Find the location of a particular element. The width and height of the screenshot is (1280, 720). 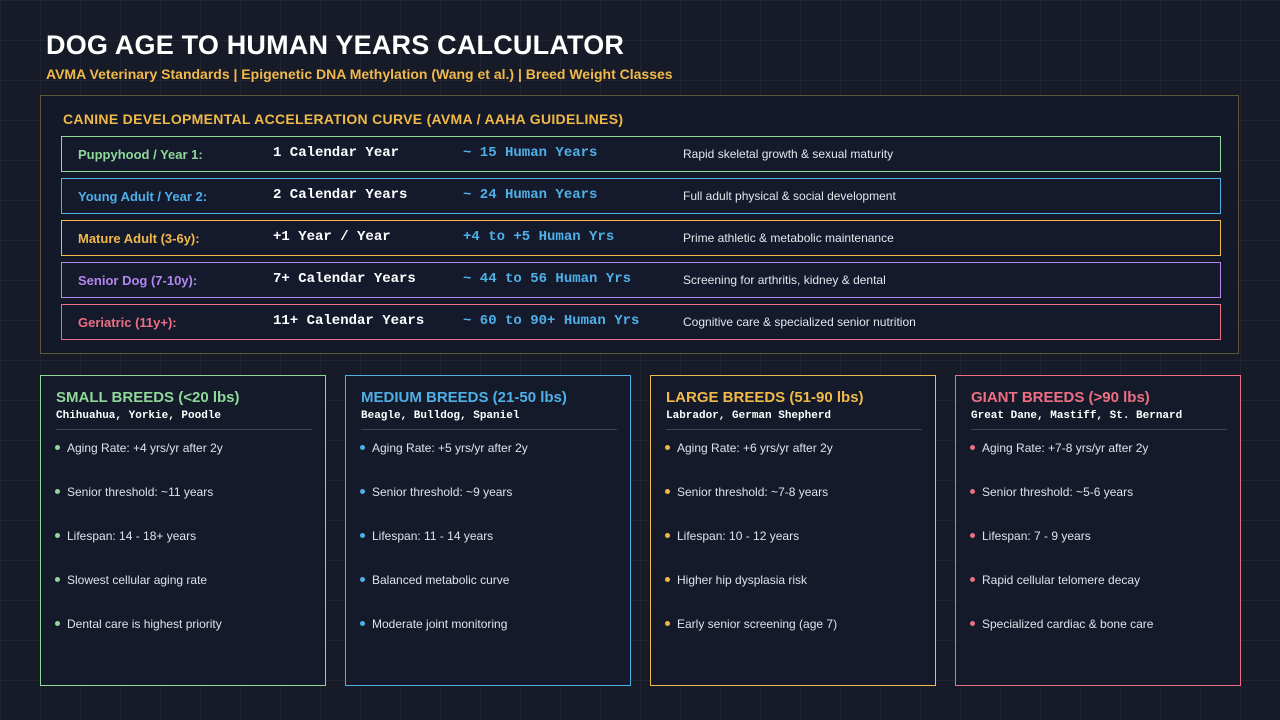

stage-description: Full adult physical & social development is located at coordinates (789, 196).